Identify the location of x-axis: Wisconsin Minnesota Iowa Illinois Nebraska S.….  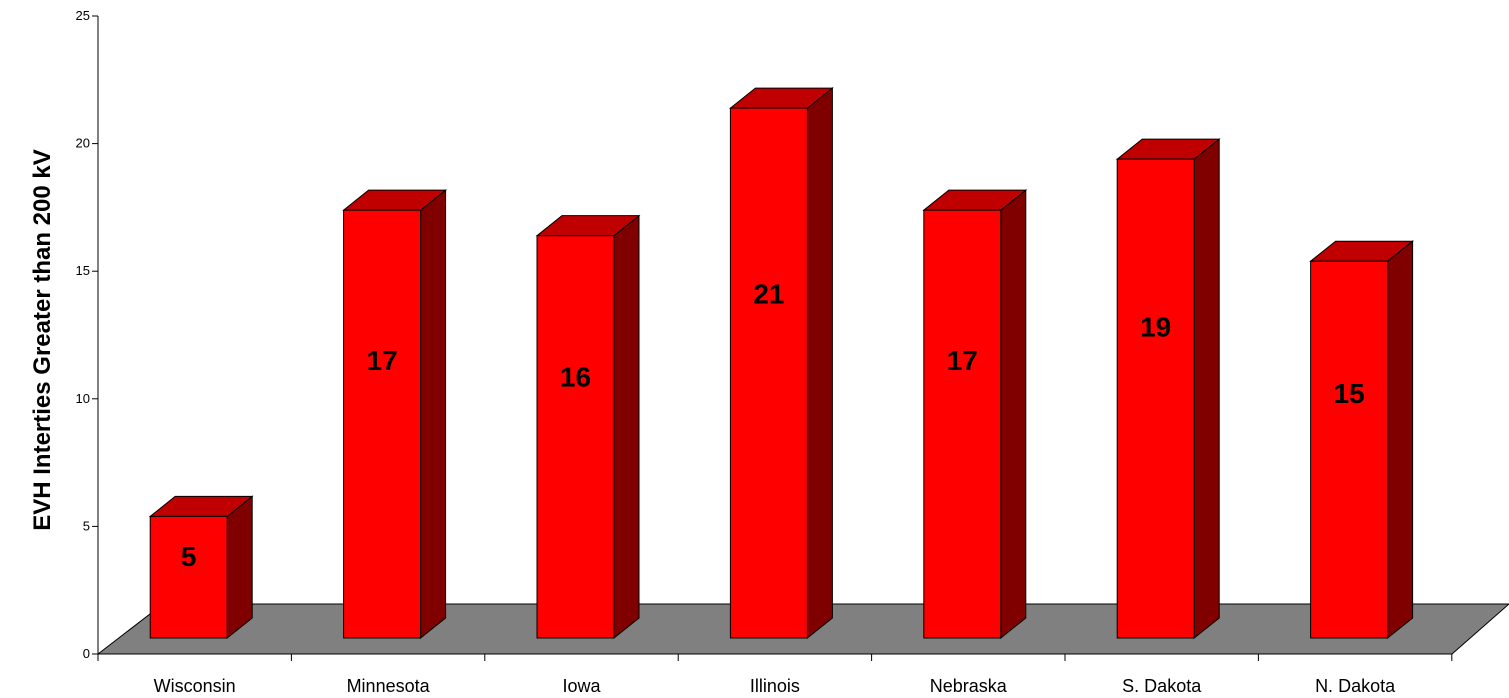
(775, 674).